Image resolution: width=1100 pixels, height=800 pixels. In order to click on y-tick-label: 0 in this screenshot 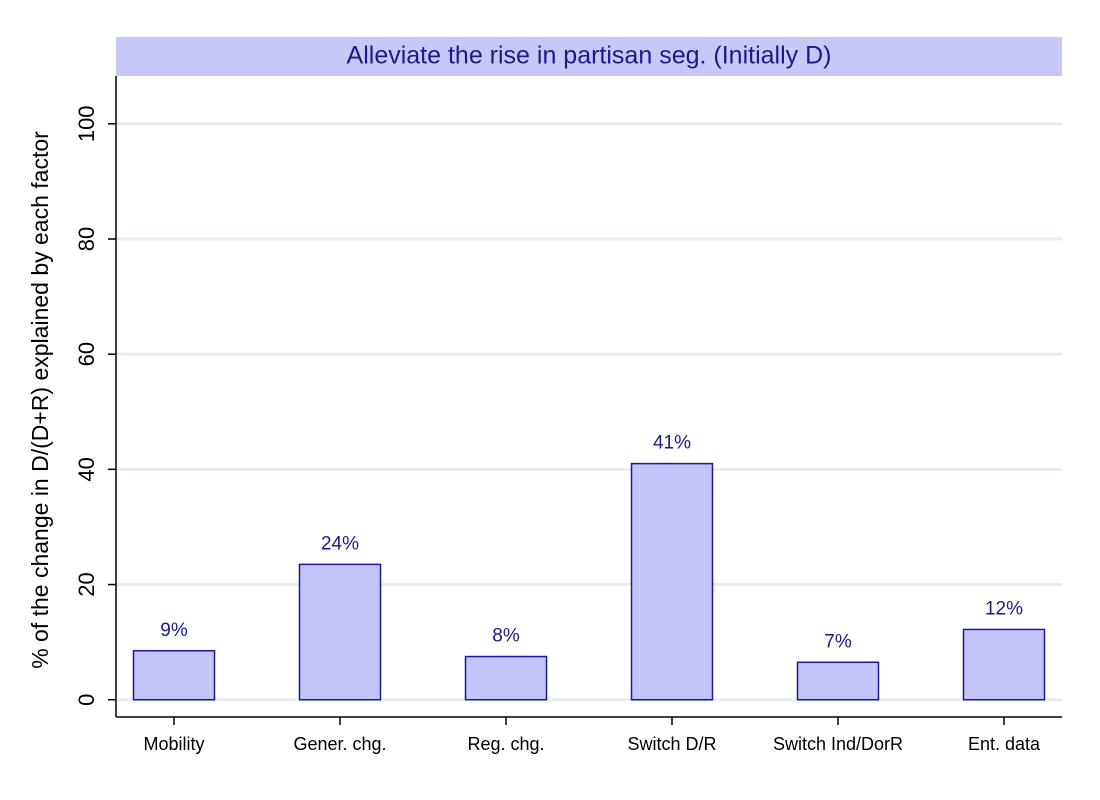, I will do `click(86, 700)`.